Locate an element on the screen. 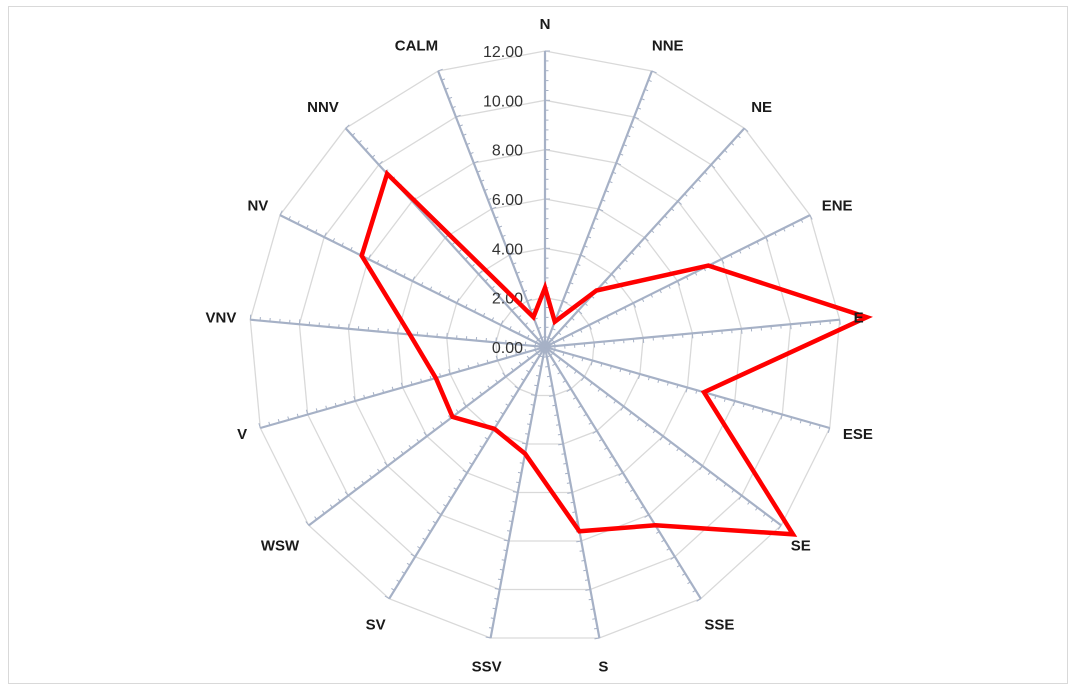 This screenshot has height=690, width=1077. category-label-nne: NNE is located at coordinates (668, 46).